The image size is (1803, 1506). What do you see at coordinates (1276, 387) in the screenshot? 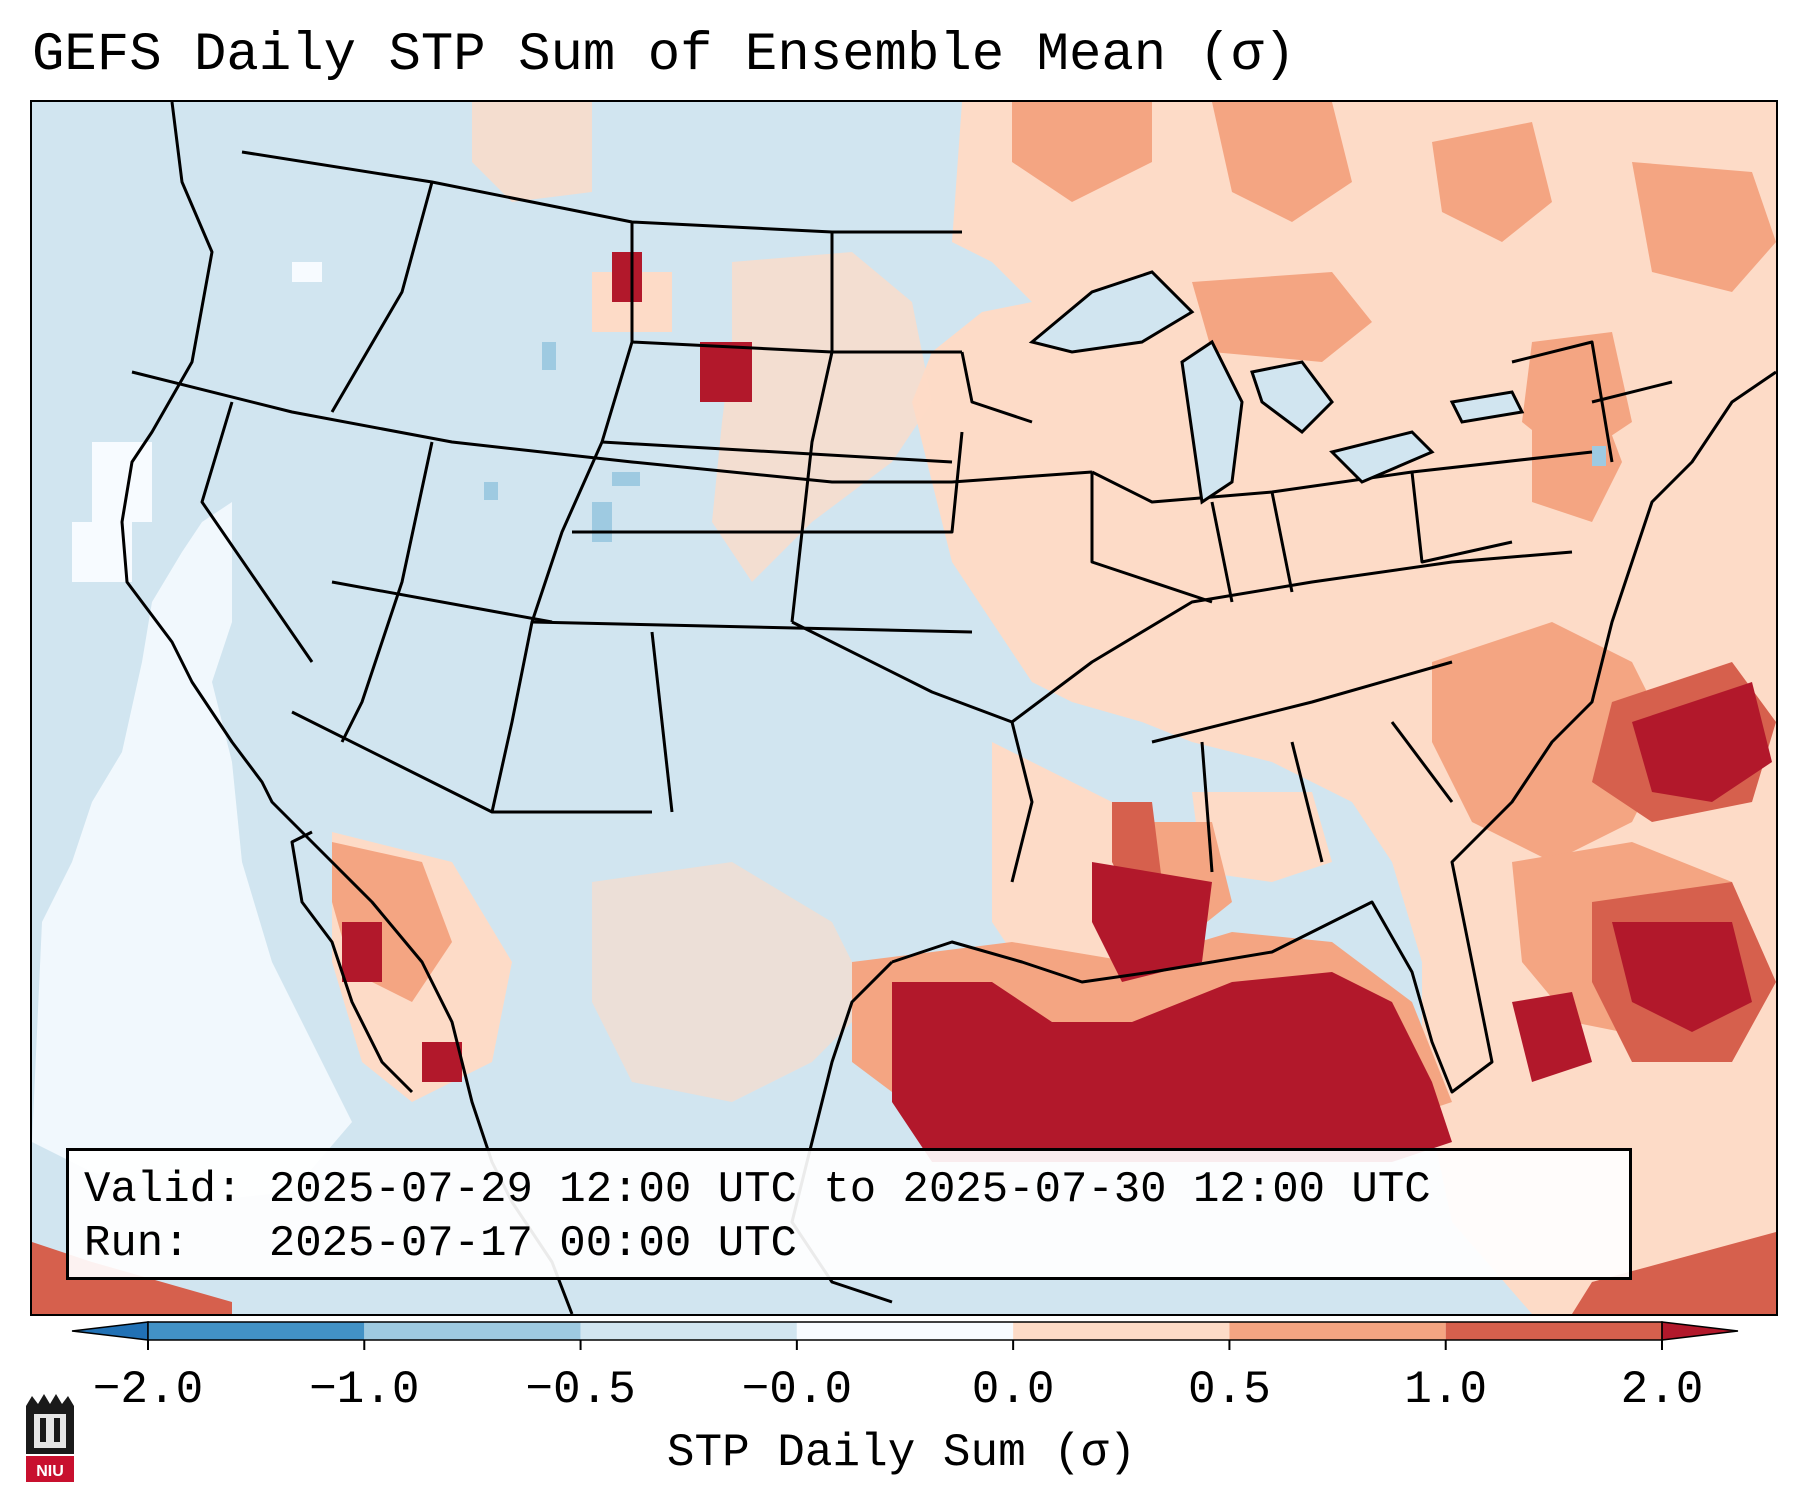
I see `great-lakes` at bounding box center [1276, 387].